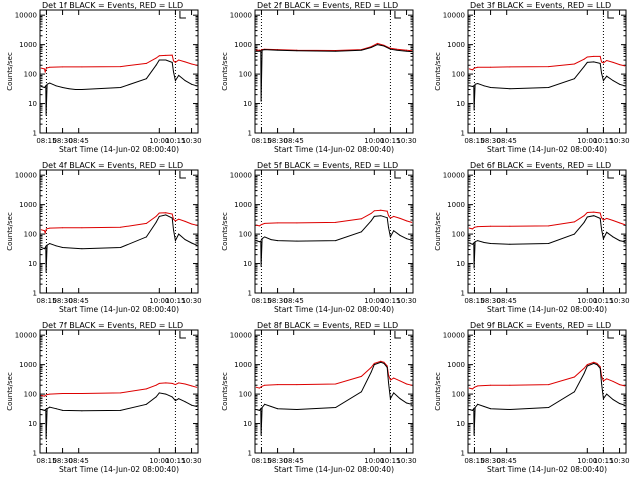  Describe the element at coordinates (225, 231) in the screenshot. I see `y-axis-label: Counts/sec` at that location.